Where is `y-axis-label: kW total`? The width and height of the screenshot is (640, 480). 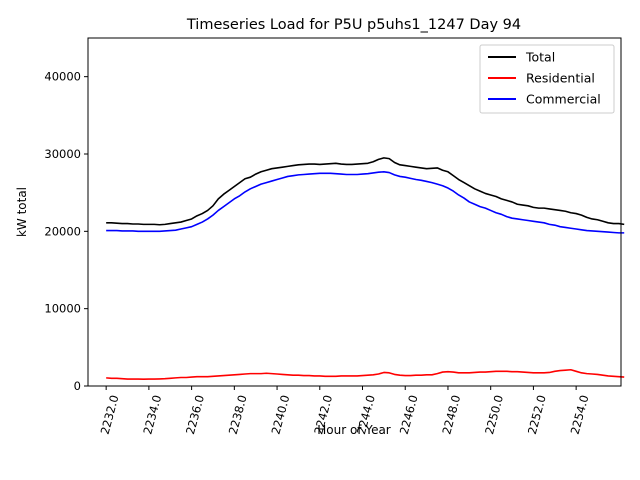 y-axis-label: kW total is located at coordinates (22, 212).